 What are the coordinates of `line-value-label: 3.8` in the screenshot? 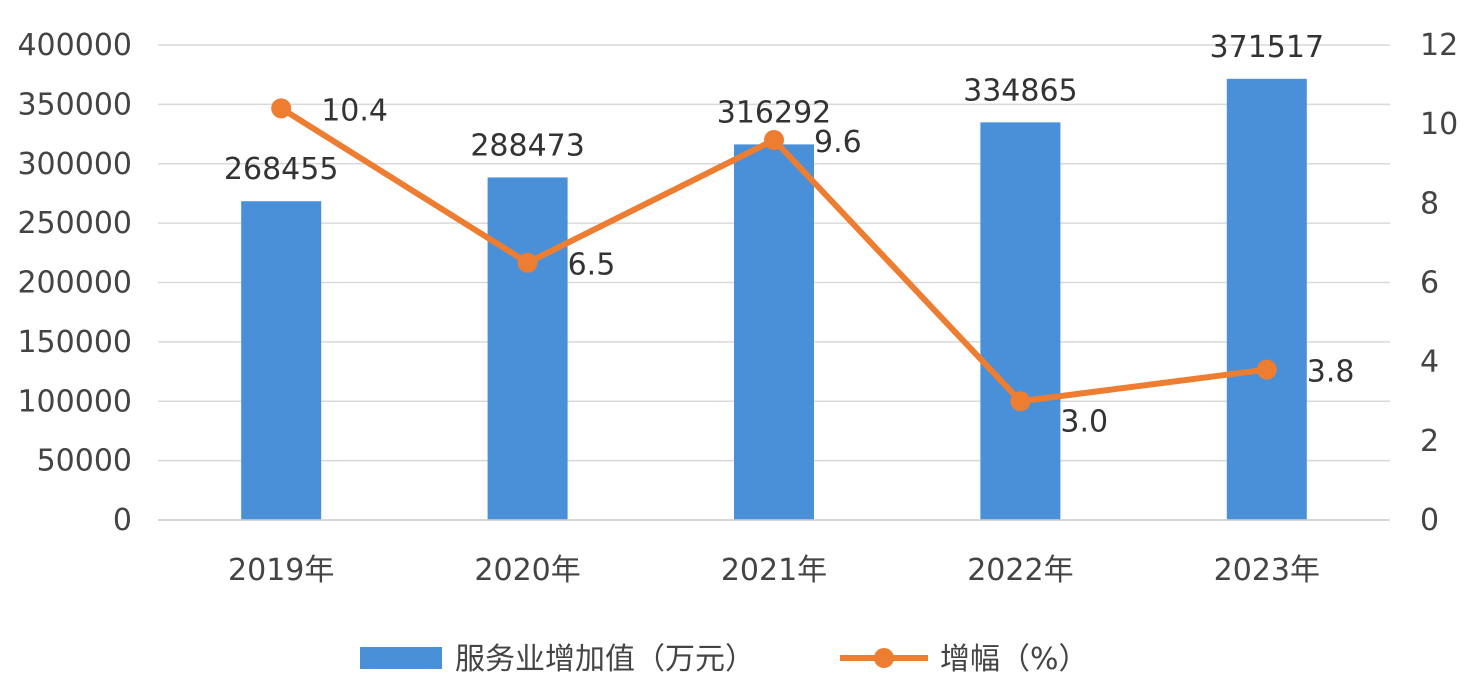 It's located at (1331, 372).